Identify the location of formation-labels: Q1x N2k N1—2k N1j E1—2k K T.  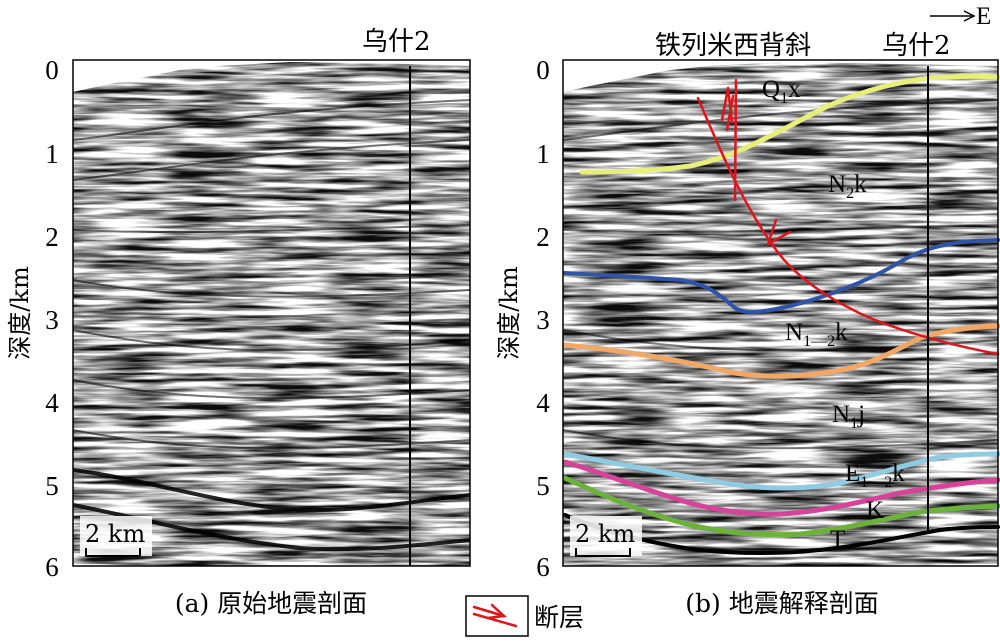
(833, 314).